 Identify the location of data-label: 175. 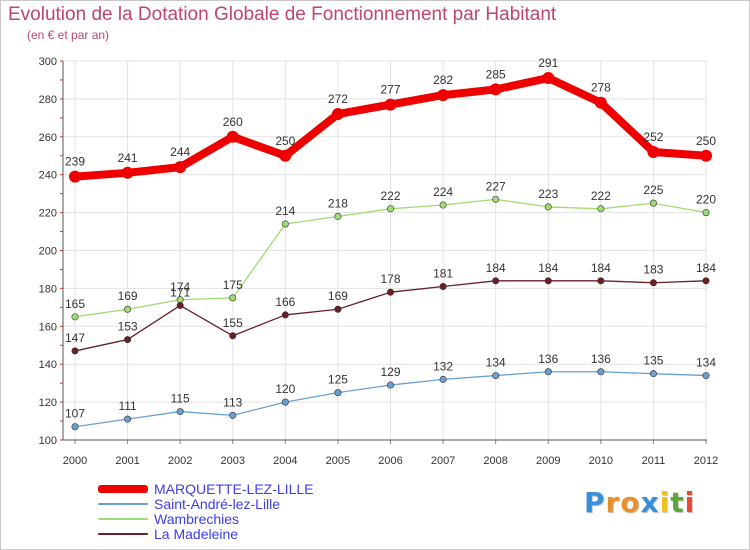
(233, 285).